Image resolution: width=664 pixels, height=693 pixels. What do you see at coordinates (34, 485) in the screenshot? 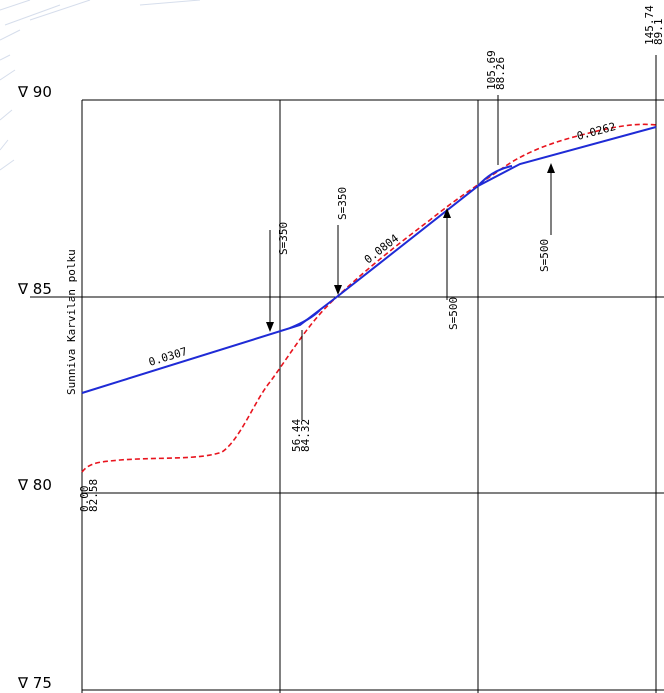
I see `elevation-label-80: ∇ 80` at bounding box center [34, 485].